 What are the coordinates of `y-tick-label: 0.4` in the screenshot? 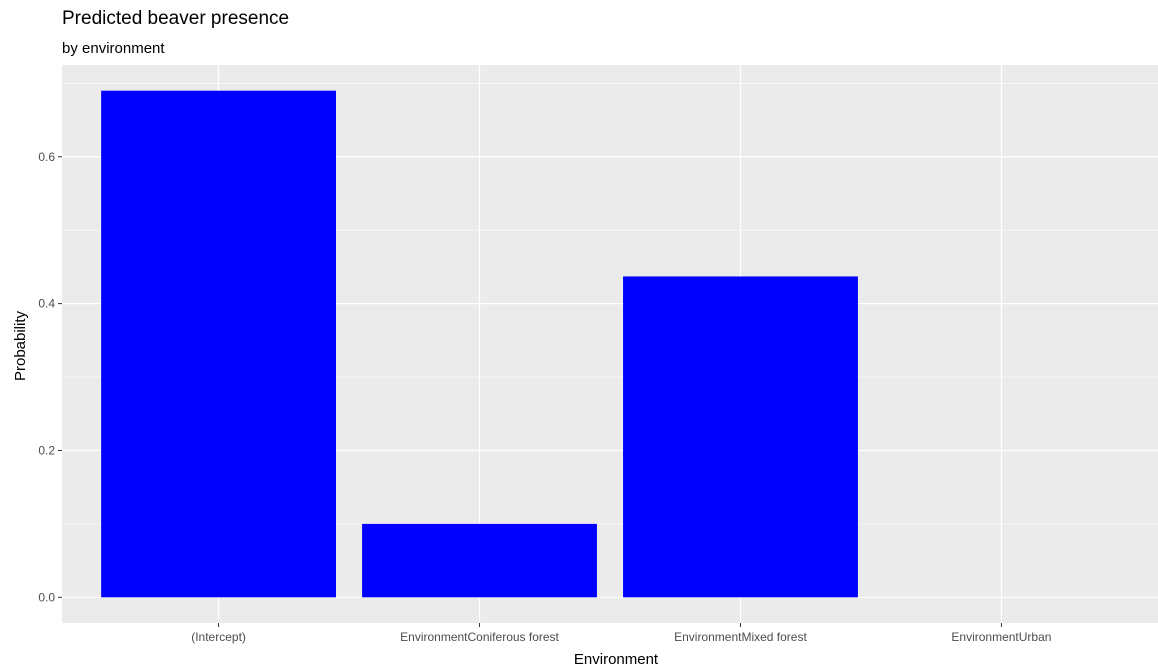 It's located at (46, 304).